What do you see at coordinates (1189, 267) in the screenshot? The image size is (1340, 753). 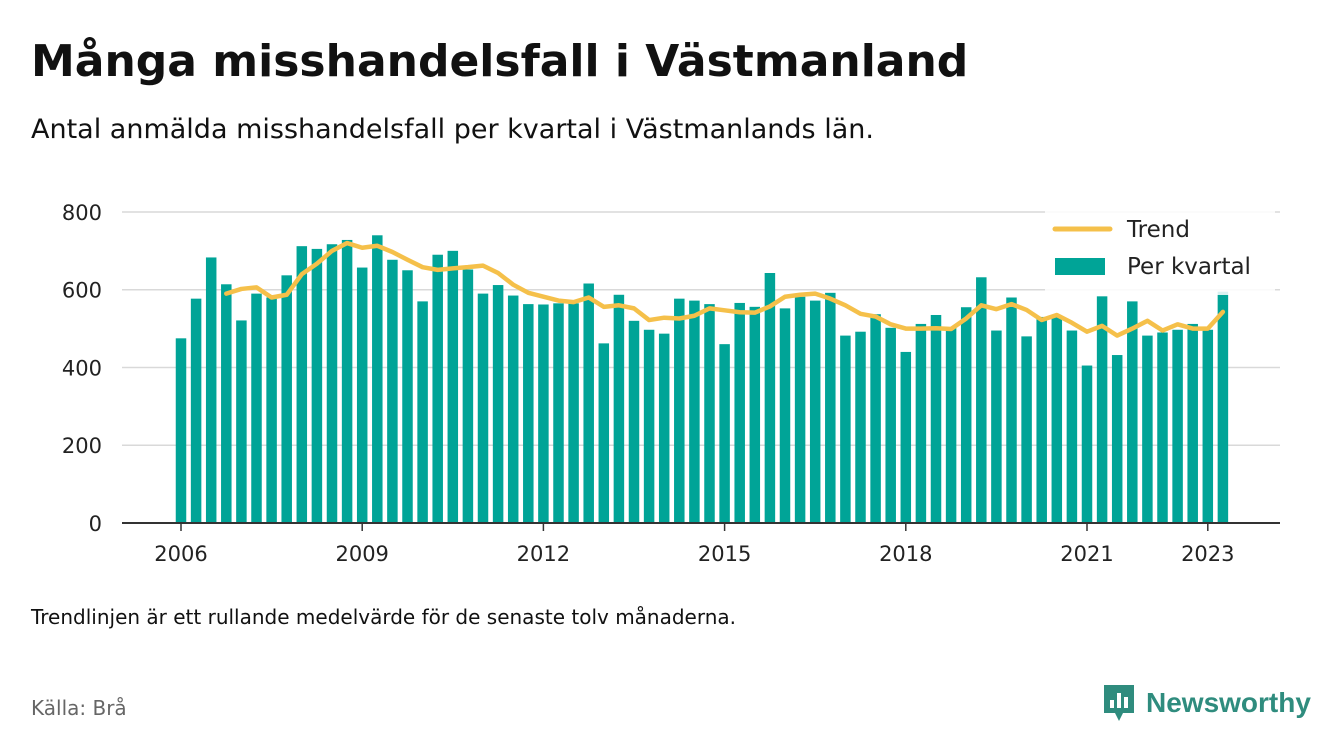 I see `legend-bar-label: Per kvartal` at bounding box center [1189, 267].